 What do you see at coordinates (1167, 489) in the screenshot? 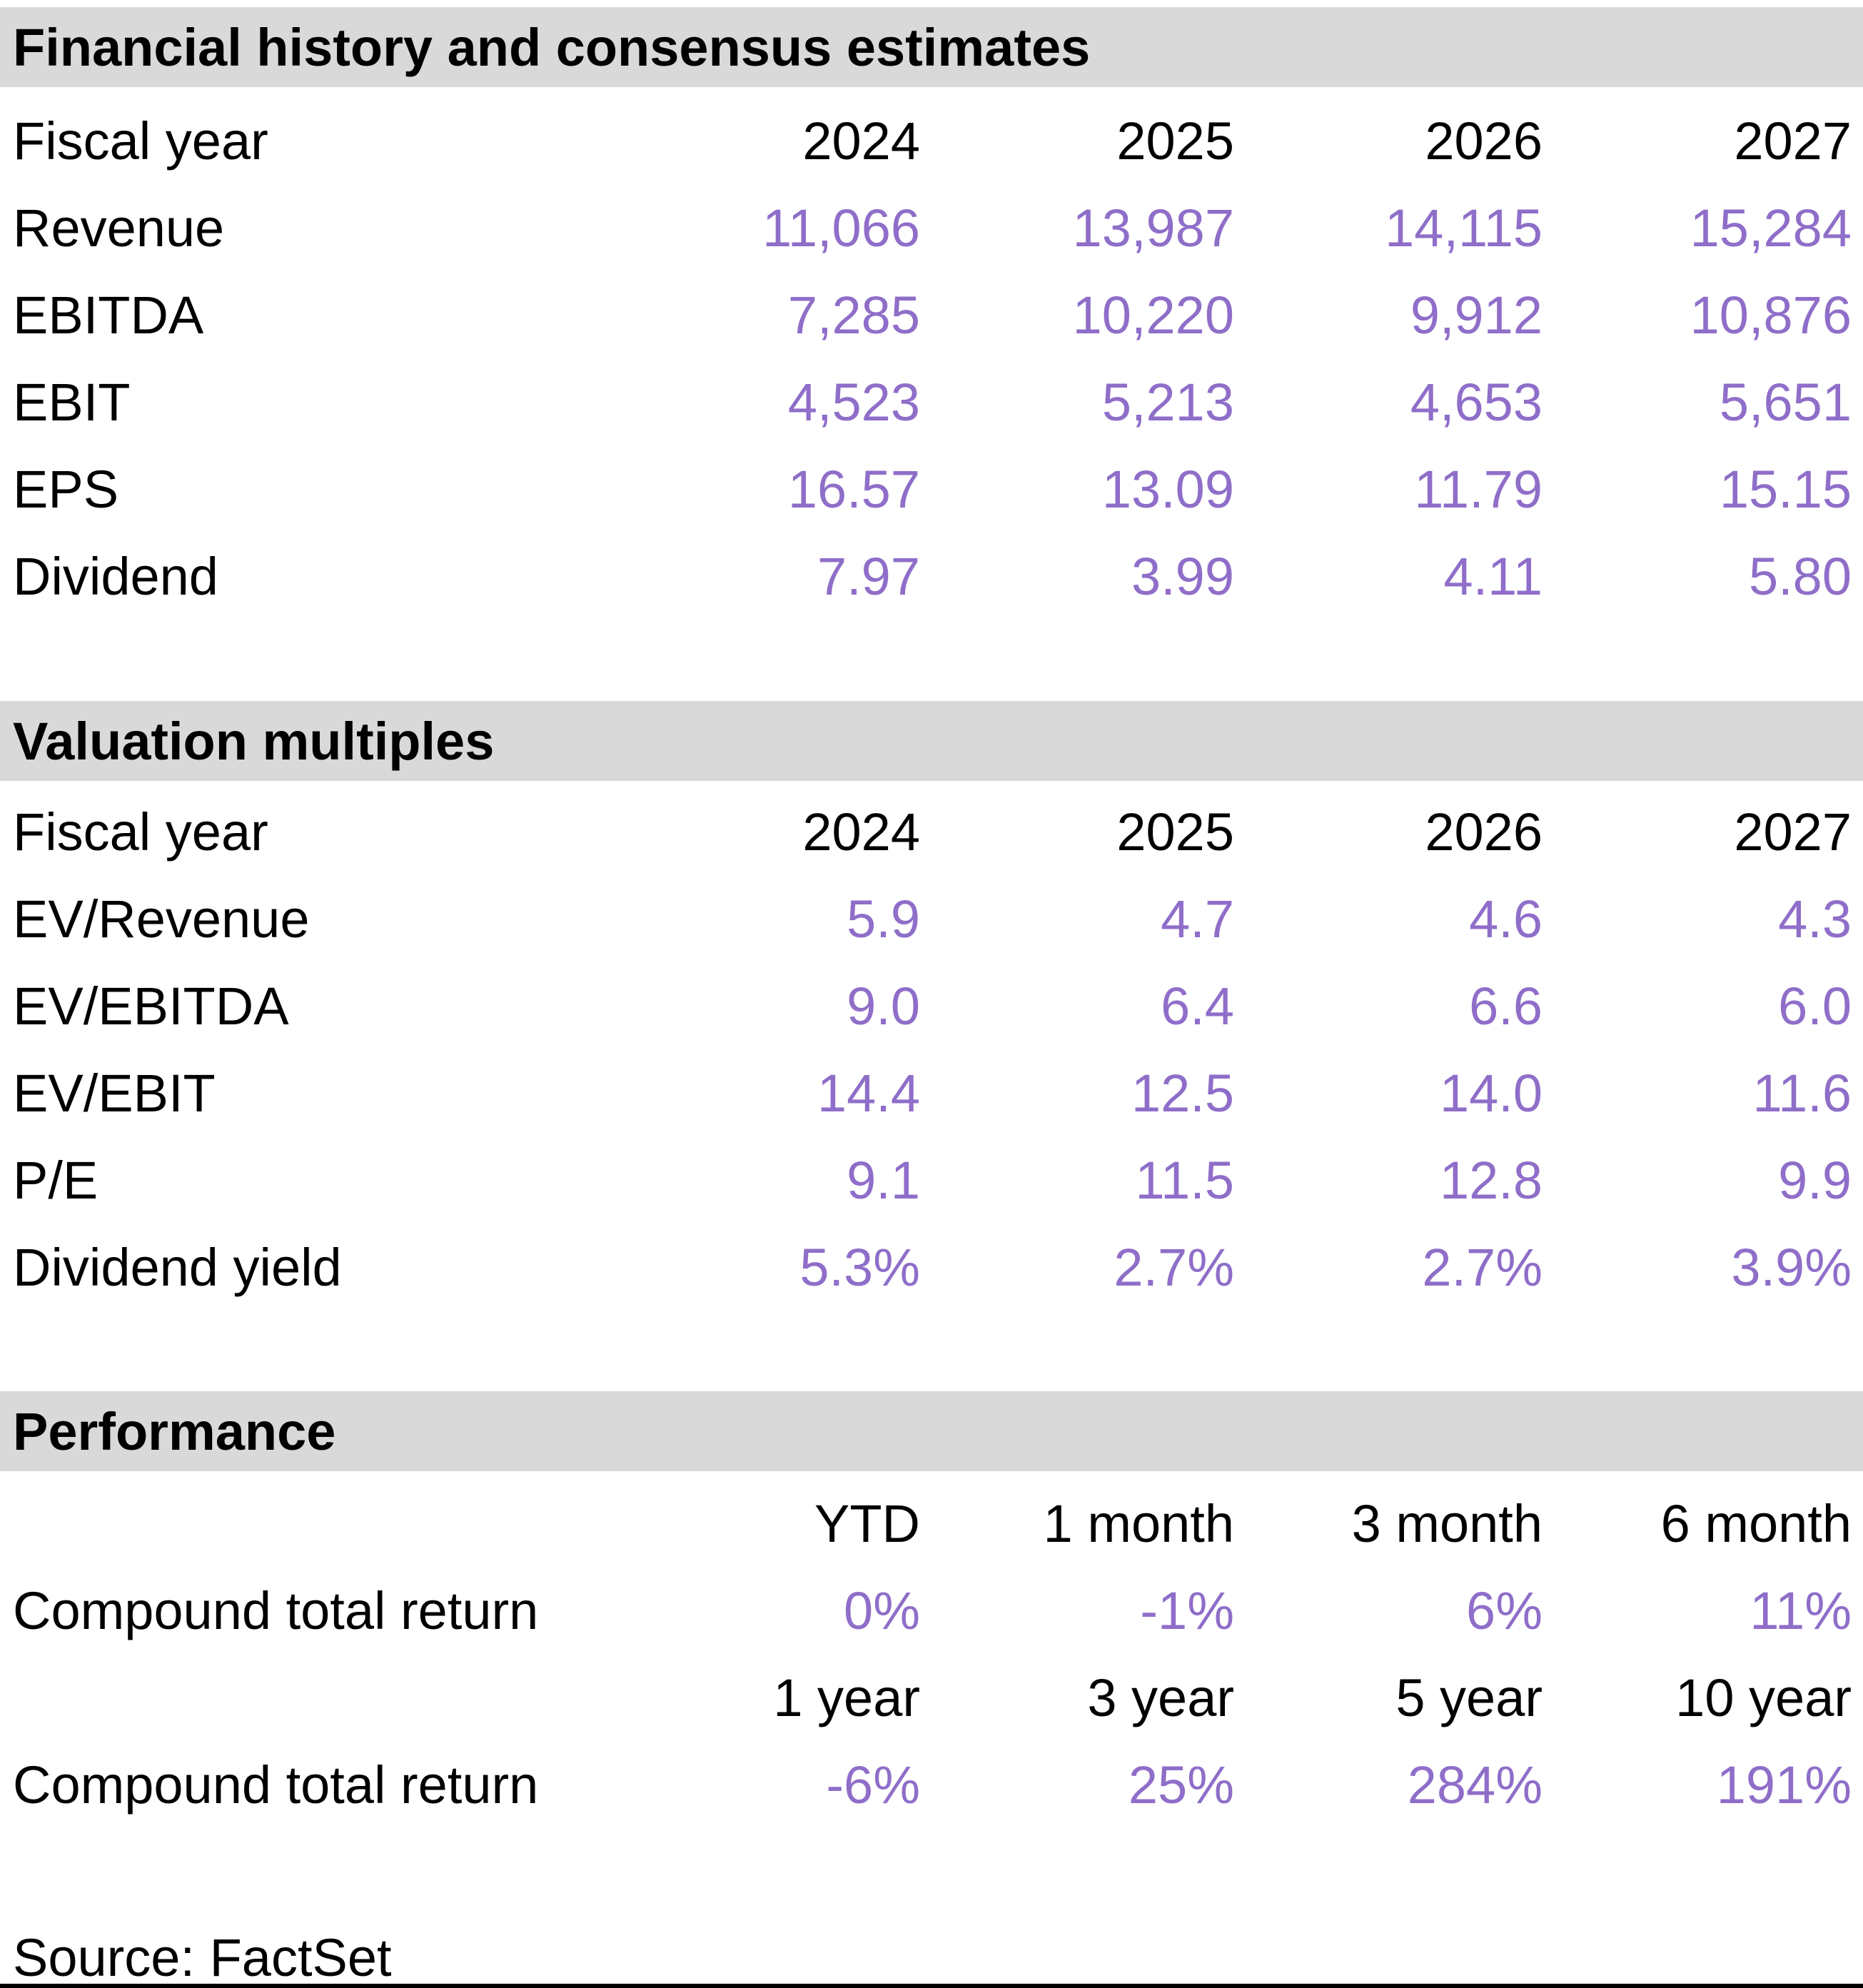
I see `value-cell: 13.09` at bounding box center [1167, 489].